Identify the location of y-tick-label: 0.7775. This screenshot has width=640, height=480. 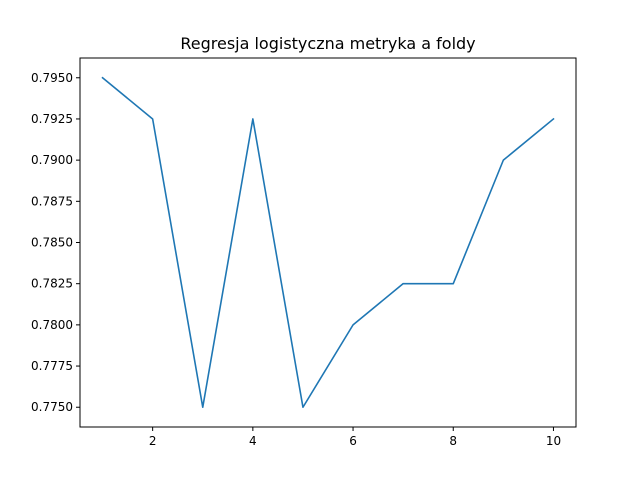
(52, 366).